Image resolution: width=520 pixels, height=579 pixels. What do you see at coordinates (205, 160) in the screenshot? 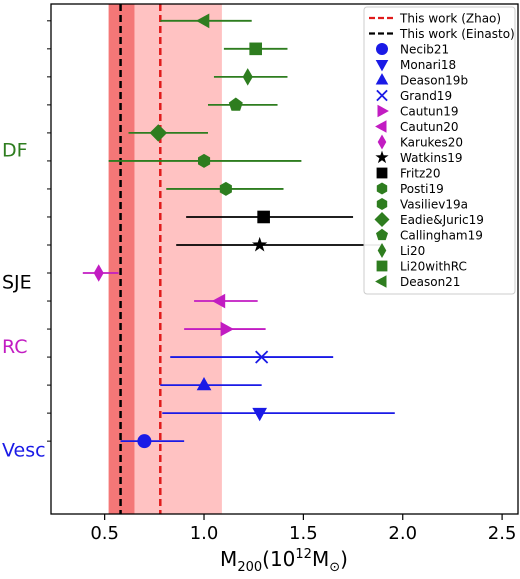
I see `point-Vasiliev19a` at bounding box center [205, 160].